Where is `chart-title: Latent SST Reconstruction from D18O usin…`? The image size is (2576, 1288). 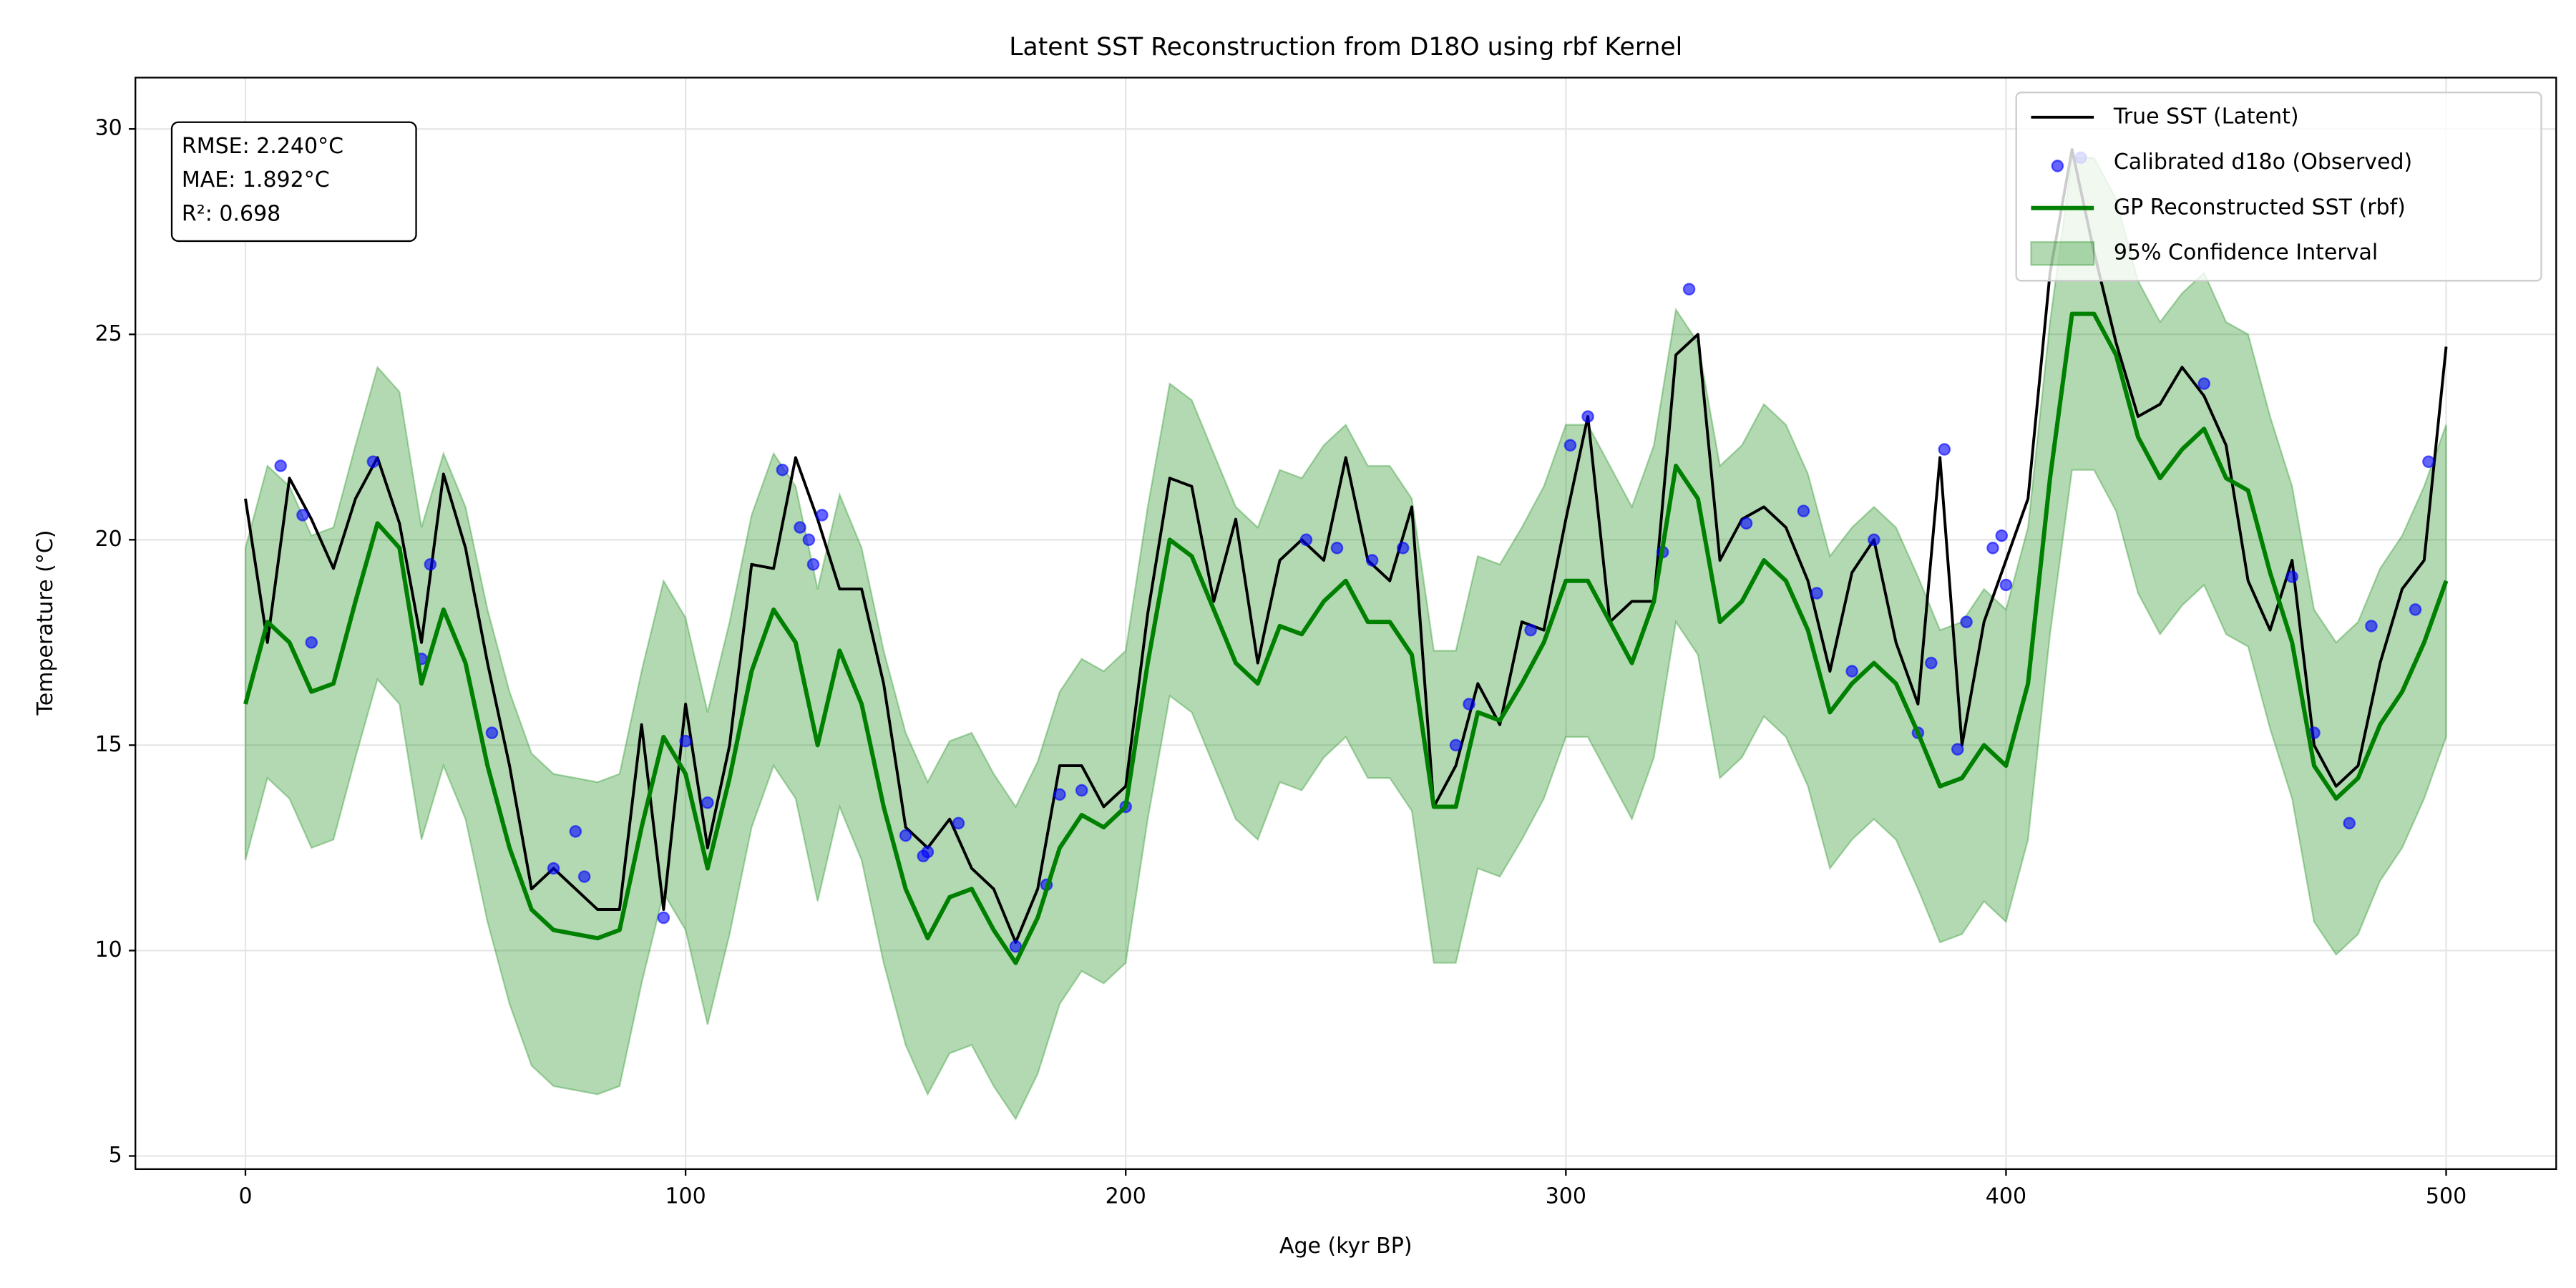 chart-title: Latent SST Reconstruction from D18O usin… is located at coordinates (1345, 48).